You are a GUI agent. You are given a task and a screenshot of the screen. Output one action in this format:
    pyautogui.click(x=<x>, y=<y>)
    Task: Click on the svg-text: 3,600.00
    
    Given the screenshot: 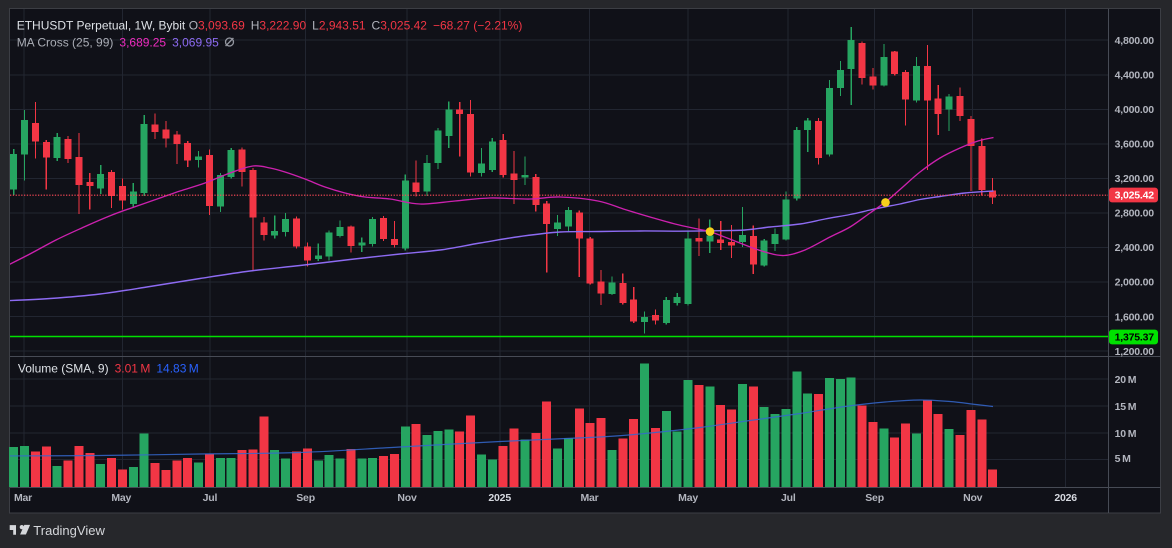 What is the action you would take?
    pyautogui.click(x=1135, y=145)
    